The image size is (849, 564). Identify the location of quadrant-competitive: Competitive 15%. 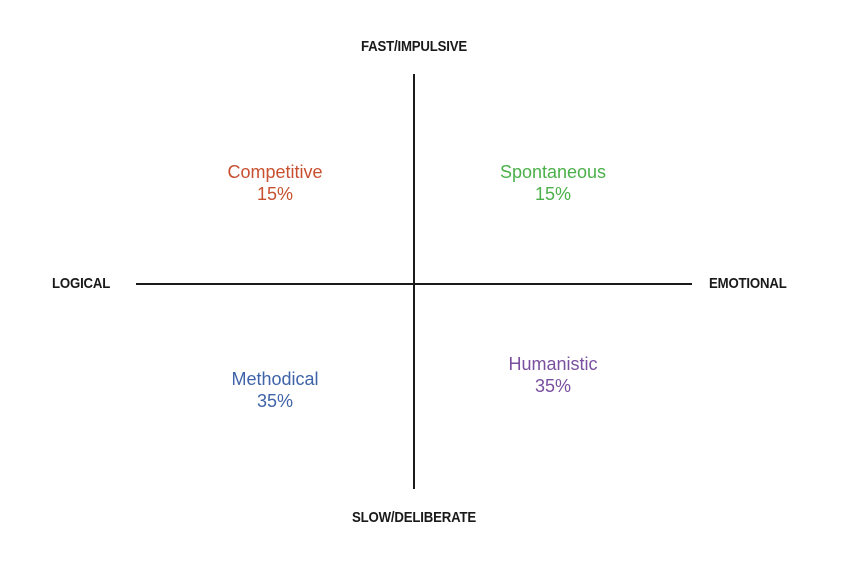
(274, 183).